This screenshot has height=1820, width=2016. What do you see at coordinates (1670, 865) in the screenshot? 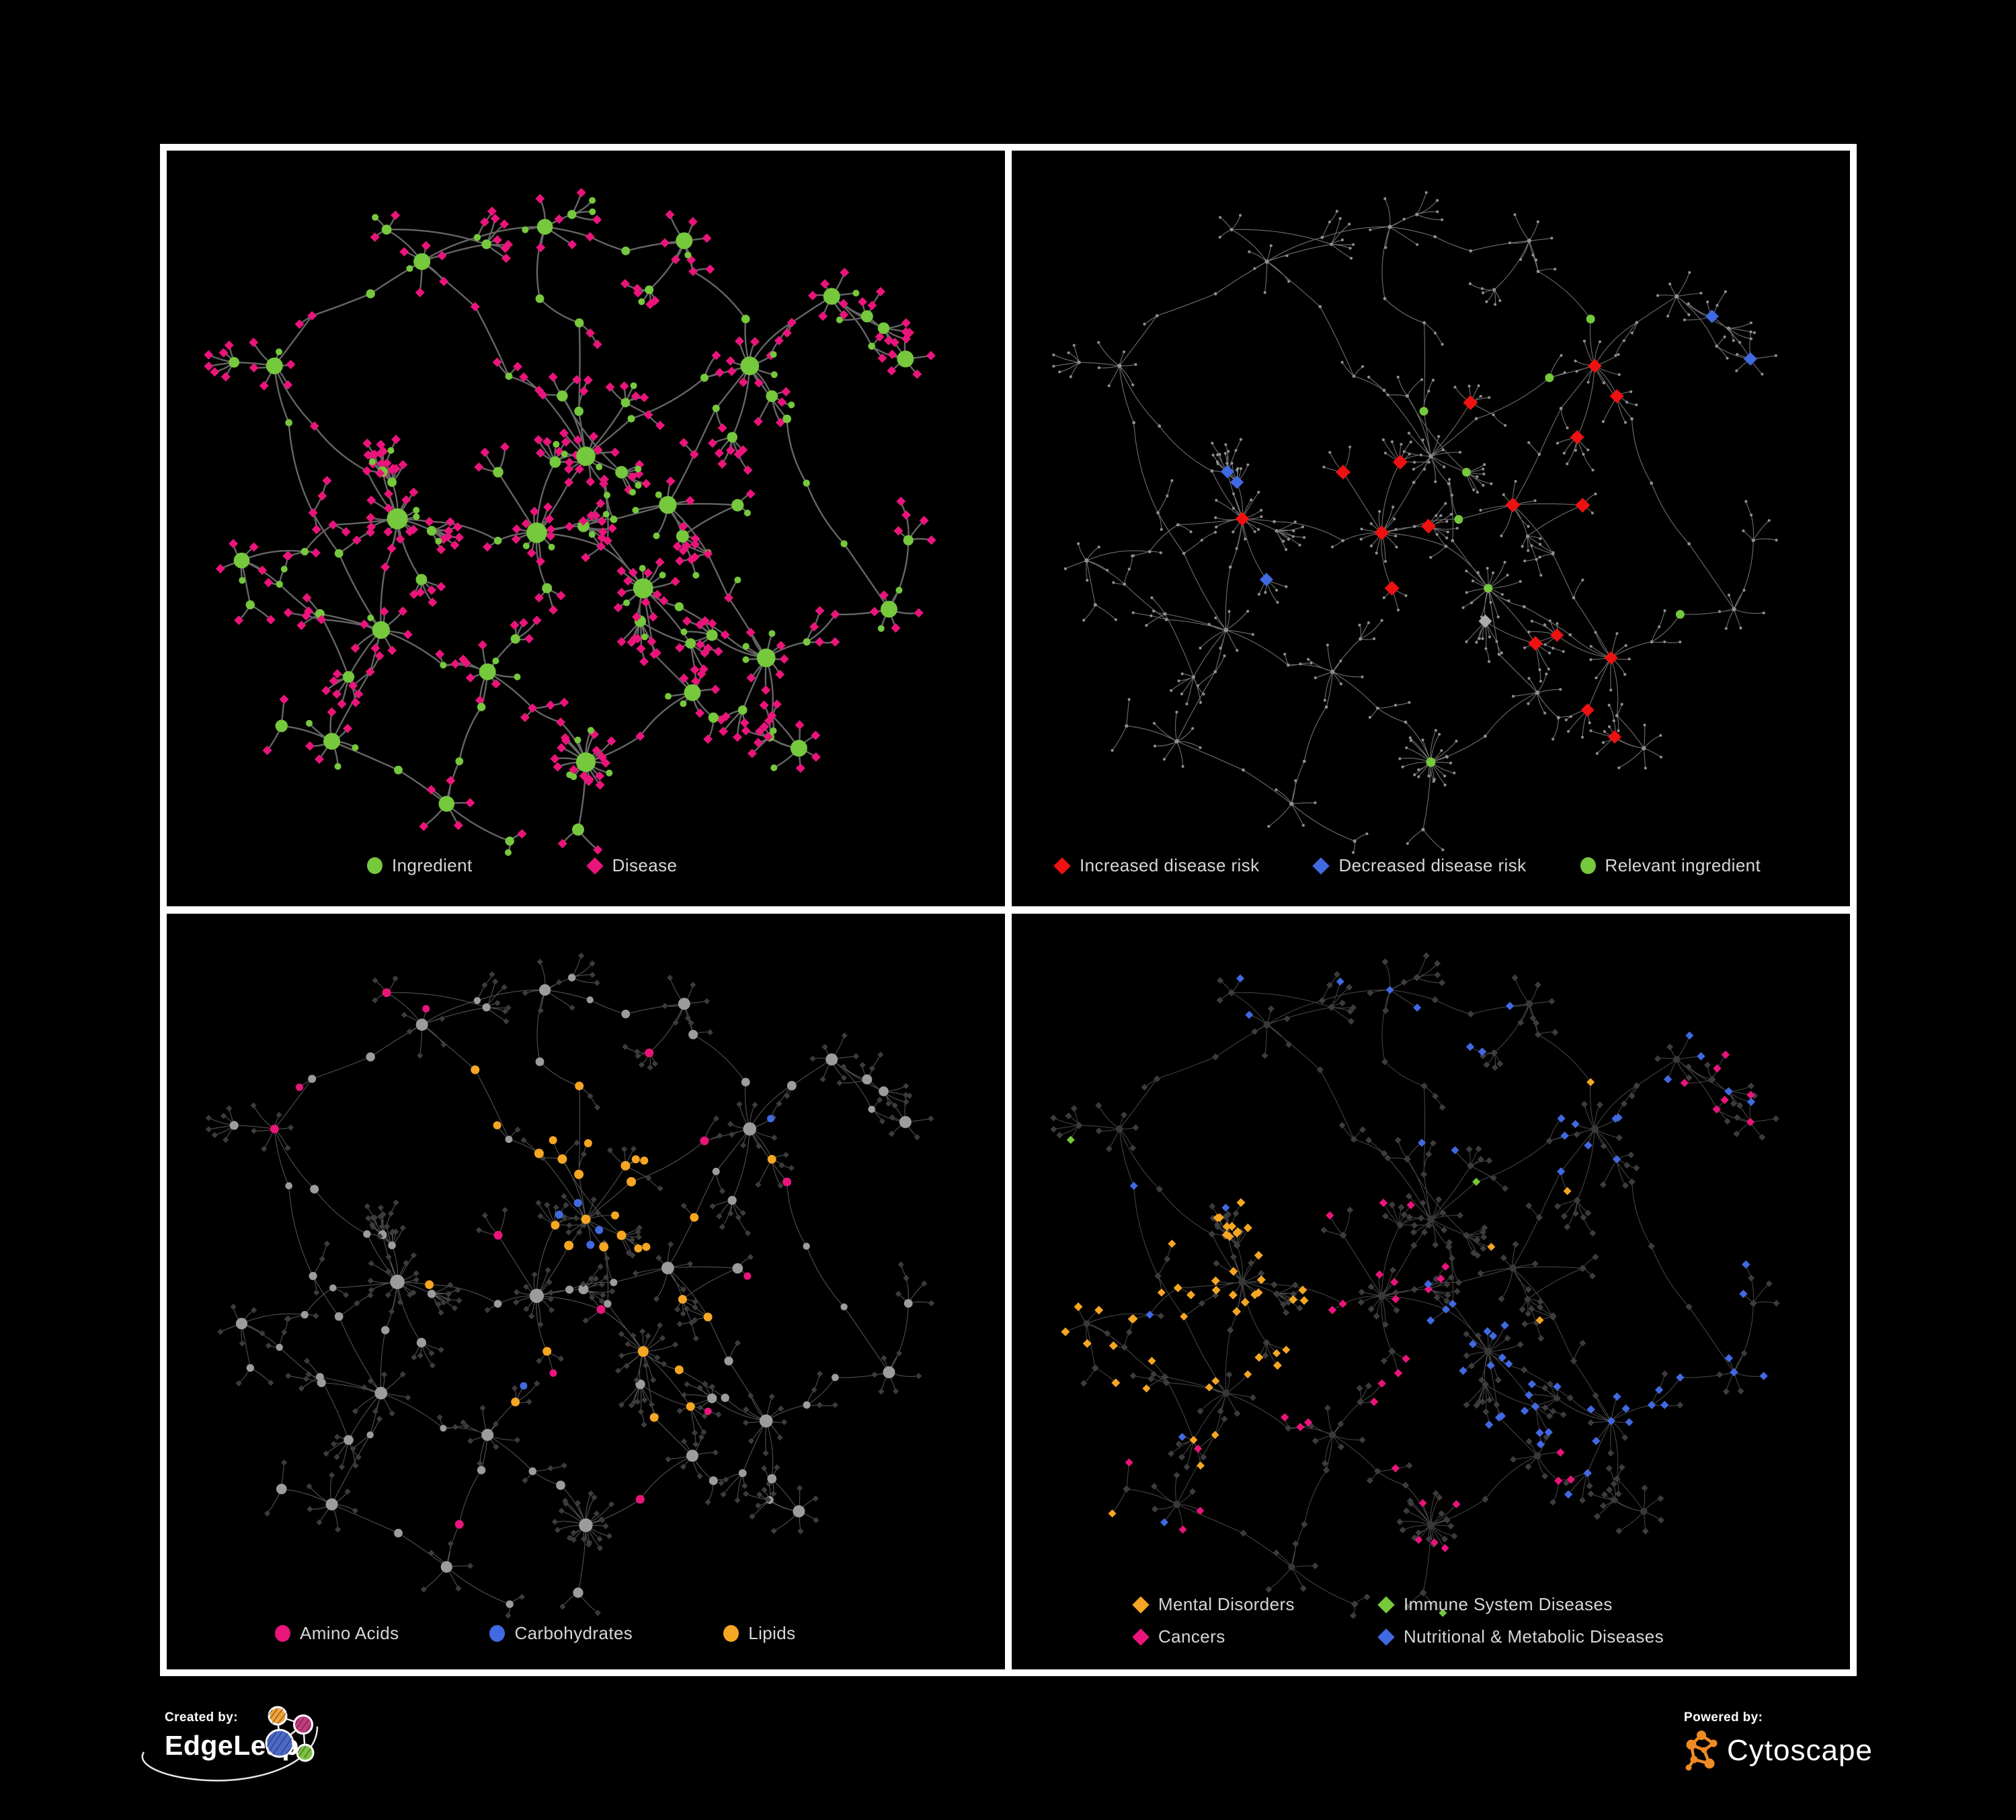
I see `legend-item: Relevant ingredient` at bounding box center [1670, 865].